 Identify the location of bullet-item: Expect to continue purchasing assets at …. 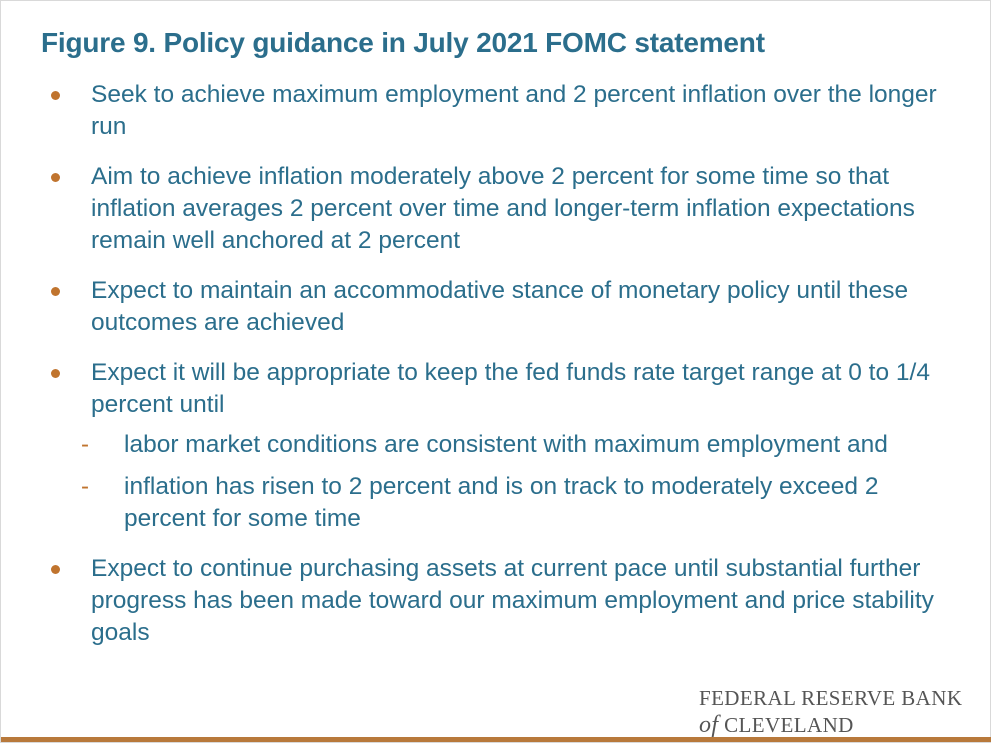
(496, 601).